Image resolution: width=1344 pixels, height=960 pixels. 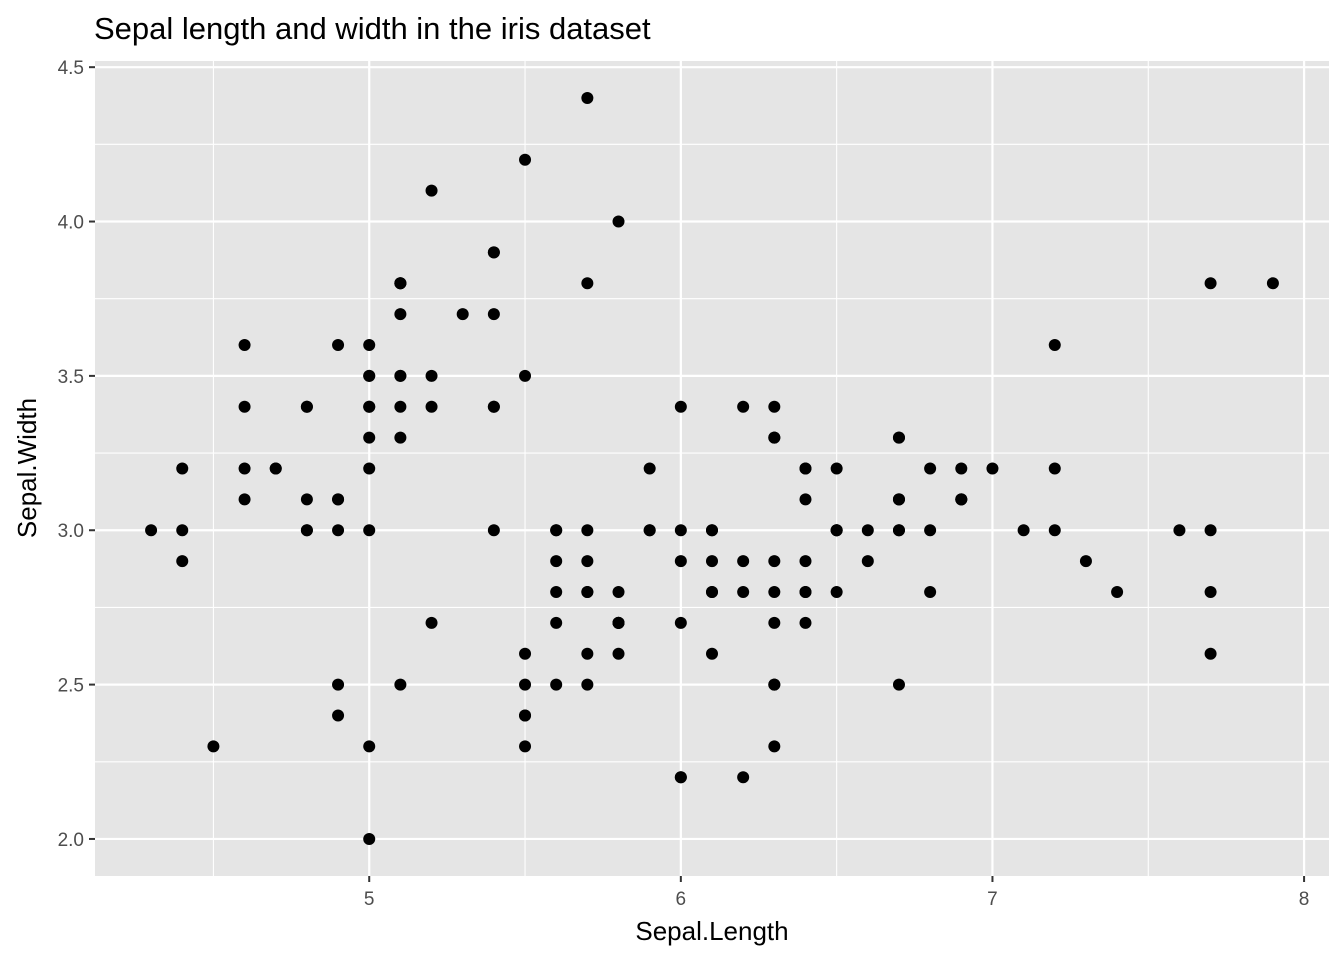 What do you see at coordinates (71, 68) in the screenshot?
I see `y-tick-label: 4.5` at bounding box center [71, 68].